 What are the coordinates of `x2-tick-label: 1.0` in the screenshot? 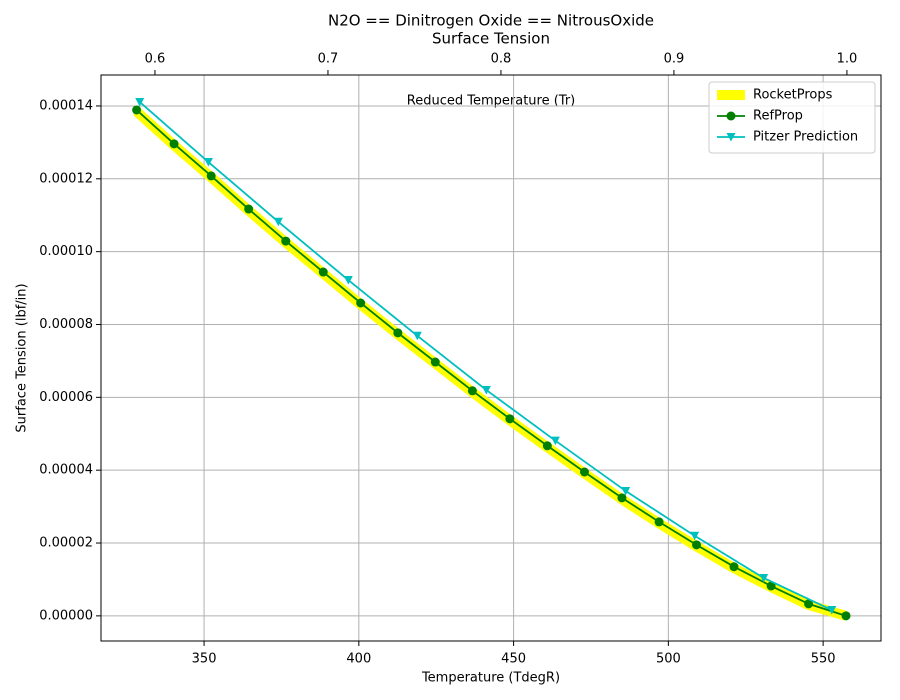 It's located at (847, 59).